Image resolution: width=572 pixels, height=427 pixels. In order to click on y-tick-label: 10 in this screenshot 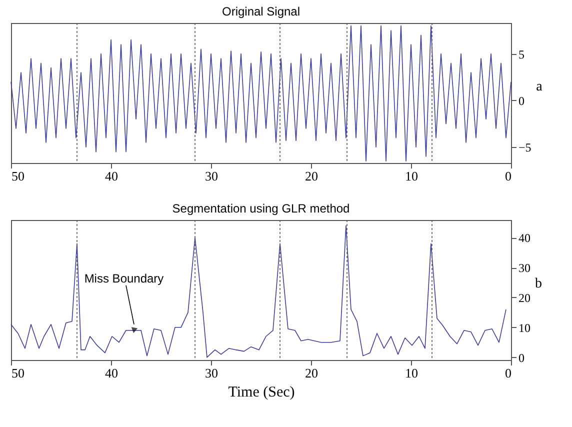, I will do `click(524, 327)`.